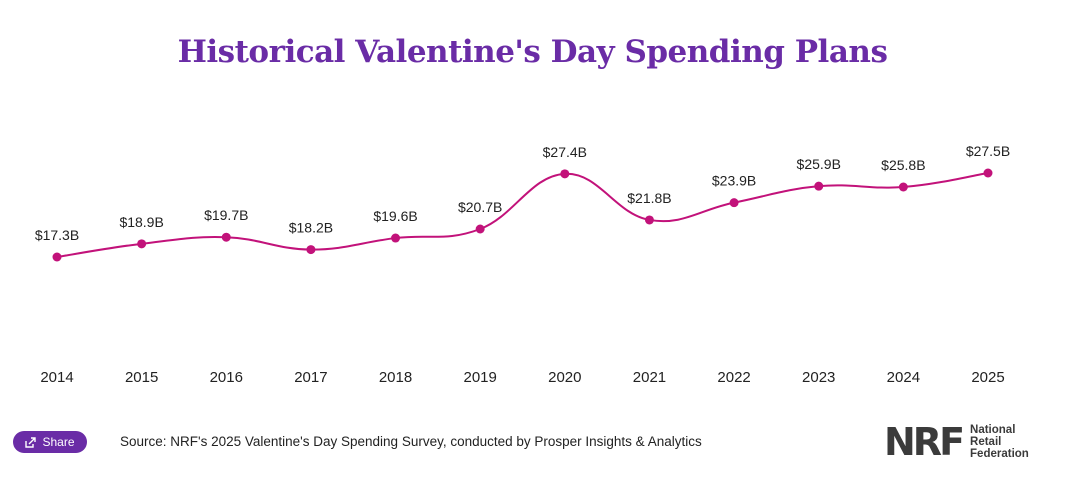 Image resolution: width=1065 pixels, height=477 pixels. I want to click on x-tick-label: 2020, so click(564, 377).